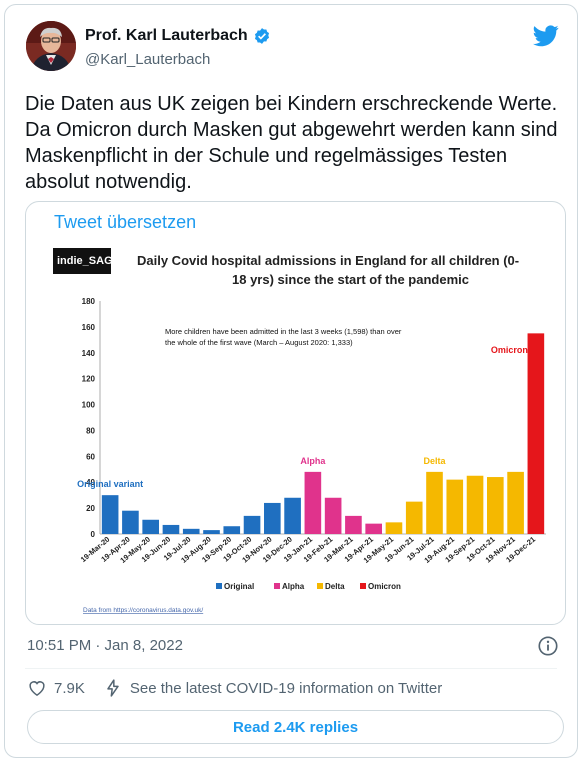  What do you see at coordinates (105, 645) in the screenshot?
I see `tweet-timestamp: 10:51 PM · Jan 8, 2022` at bounding box center [105, 645].